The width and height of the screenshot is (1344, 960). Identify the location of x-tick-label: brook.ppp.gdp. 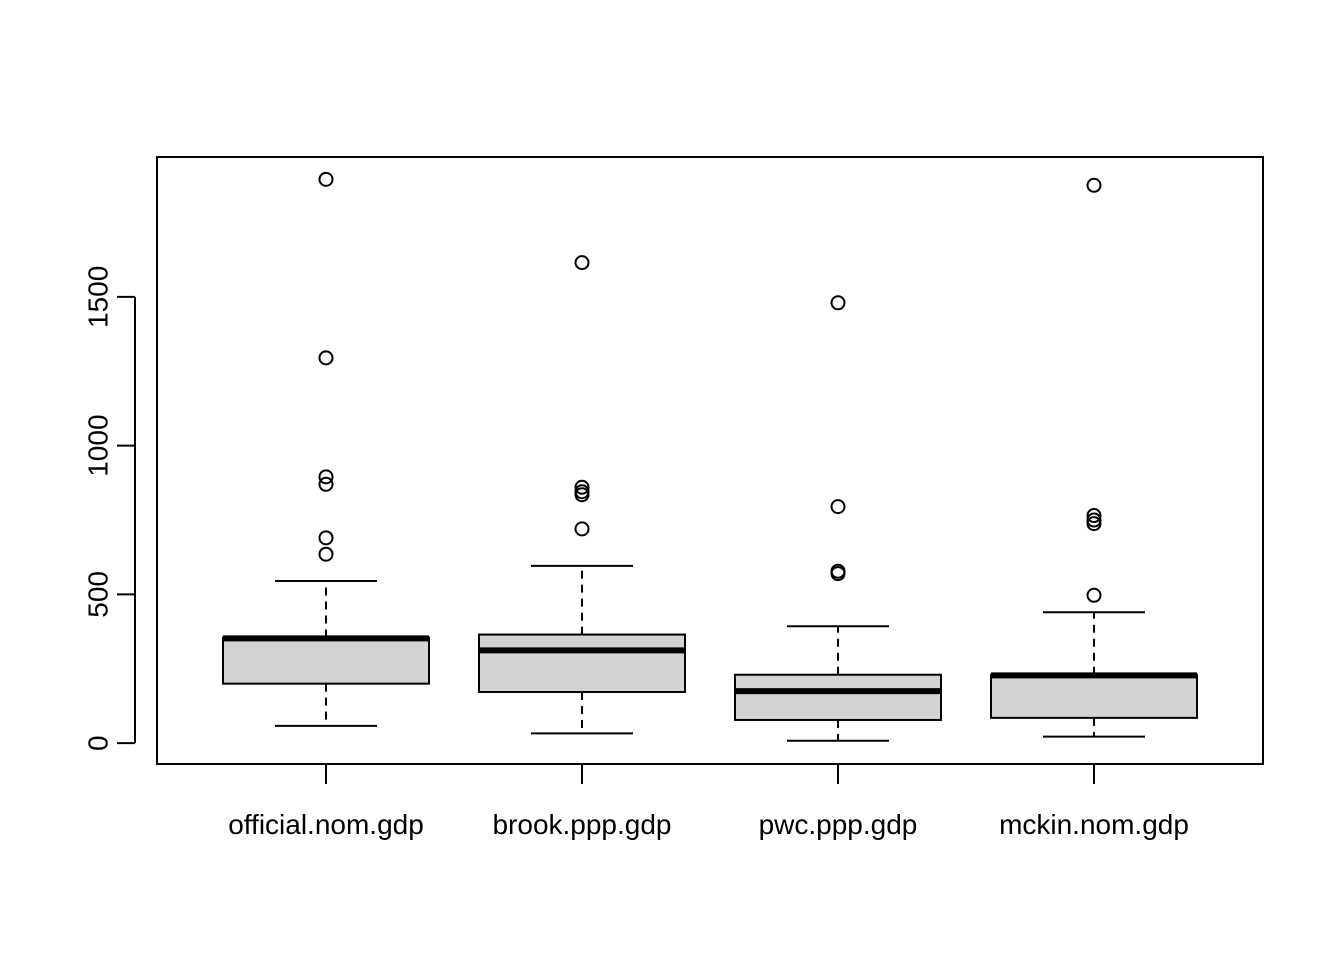
(581, 824).